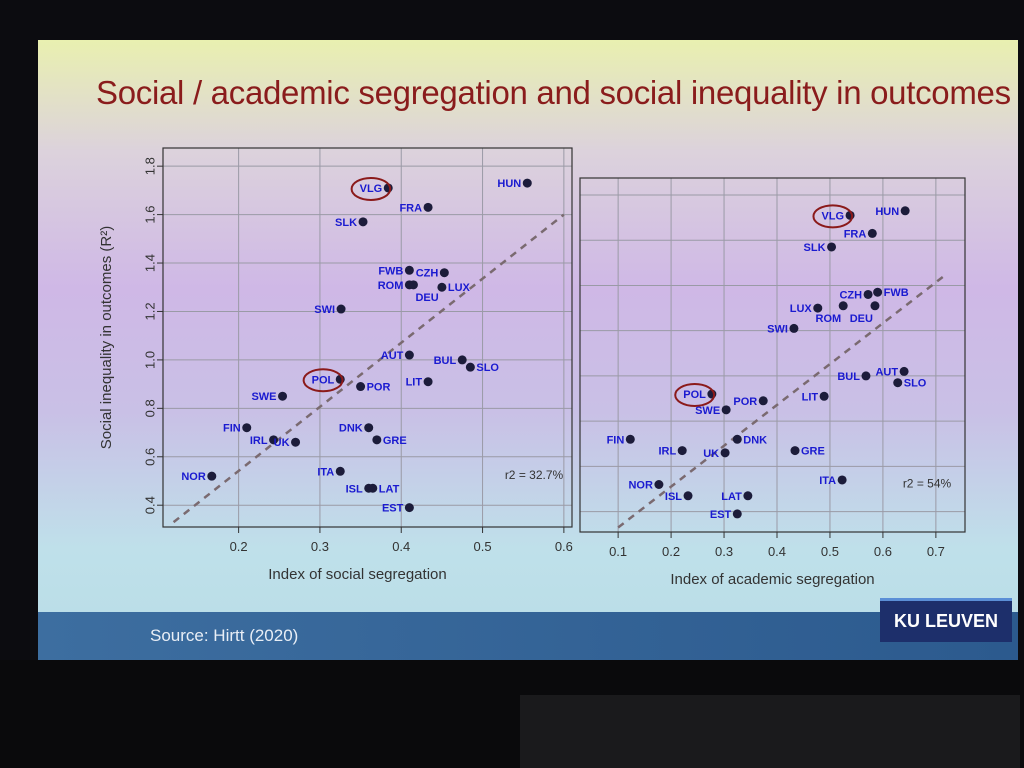  I want to click on source-citation: Source: Hirtt (2020), so click(224, 635).